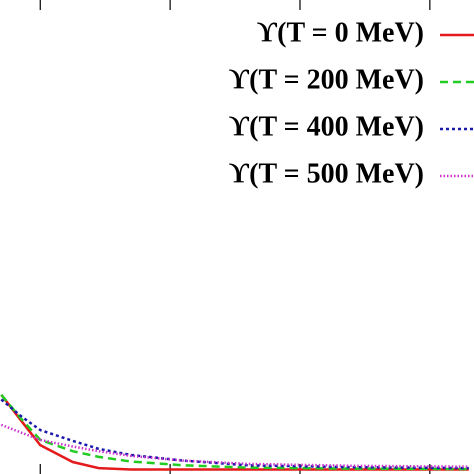 The image size is (474, 474). Describe the element at coordinates (326, 79) in the screenshot. I see `legend-label: ϒ(T = 200 MeV)` at that location.